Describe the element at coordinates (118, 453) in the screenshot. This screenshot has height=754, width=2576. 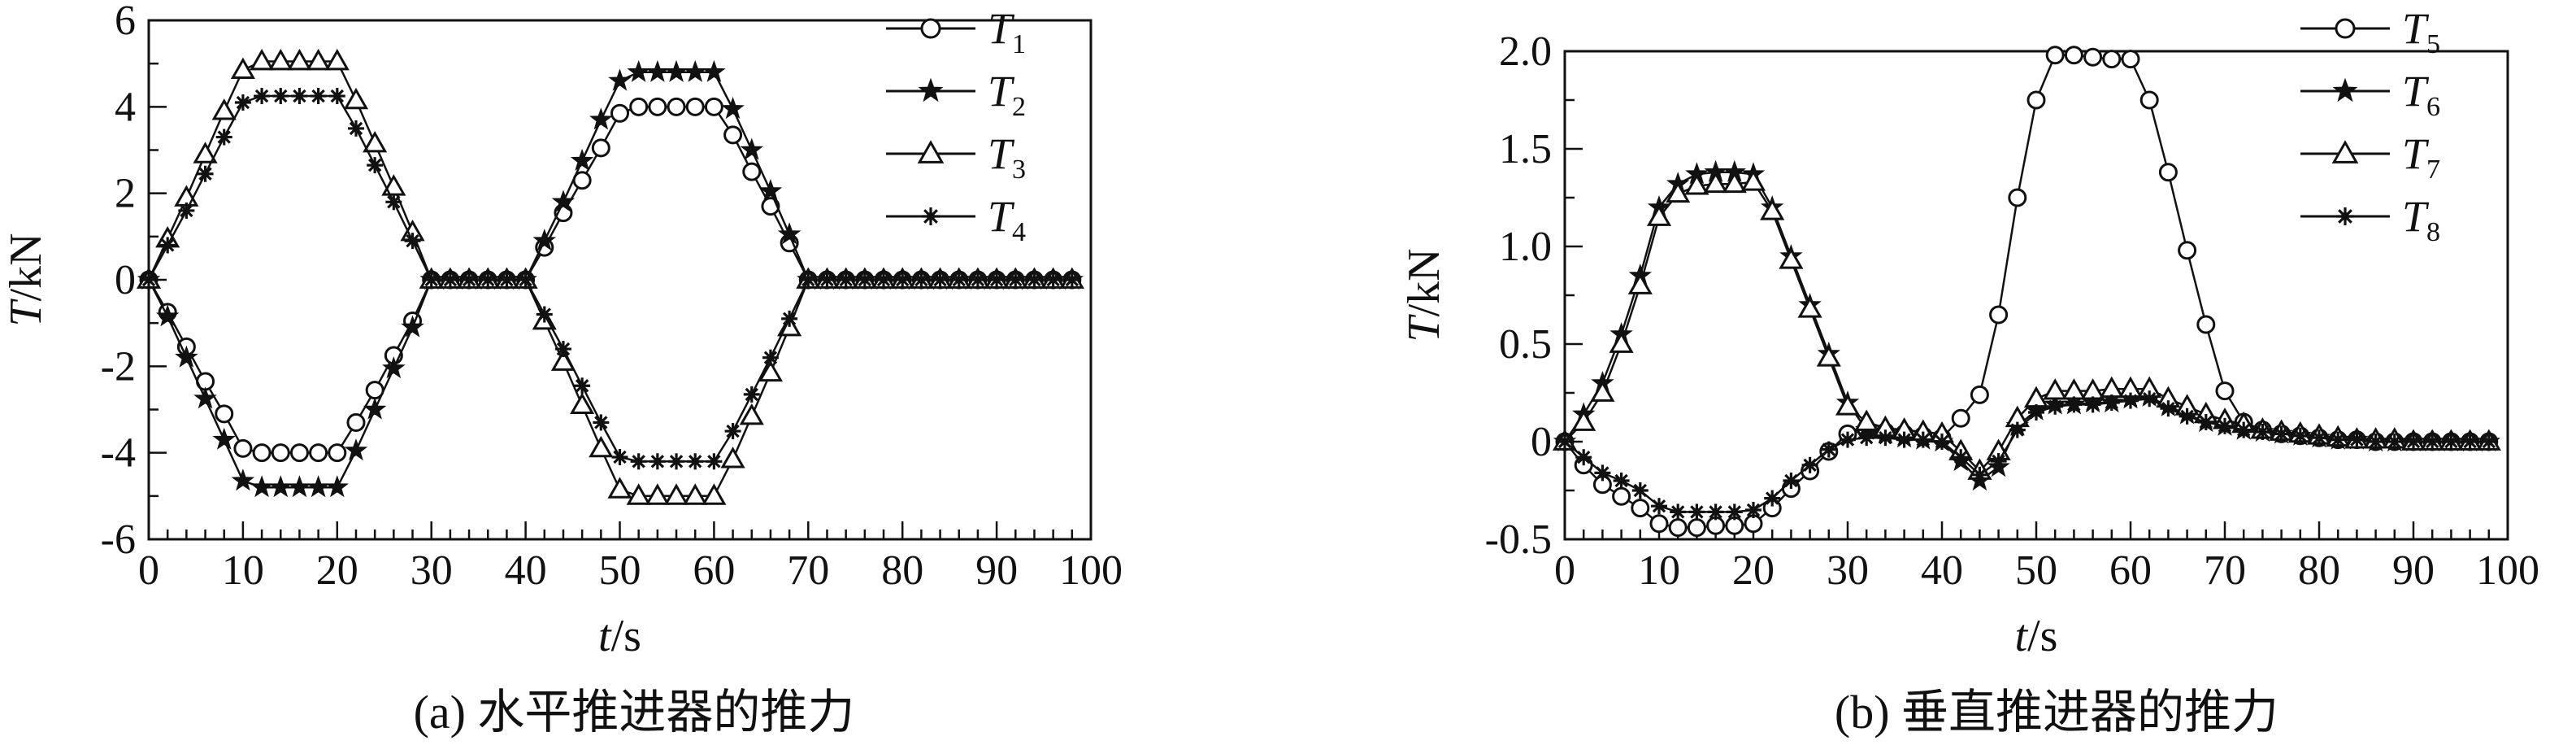
I see `y-tick-label: -4` at that location.